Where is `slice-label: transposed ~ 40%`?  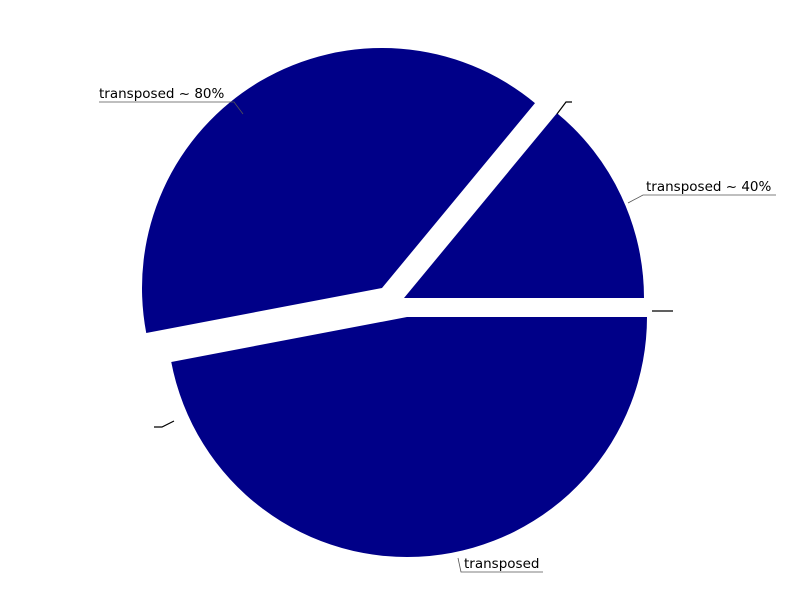 slice-label: transposed ~ 40% is located at coordinates (709, 187).